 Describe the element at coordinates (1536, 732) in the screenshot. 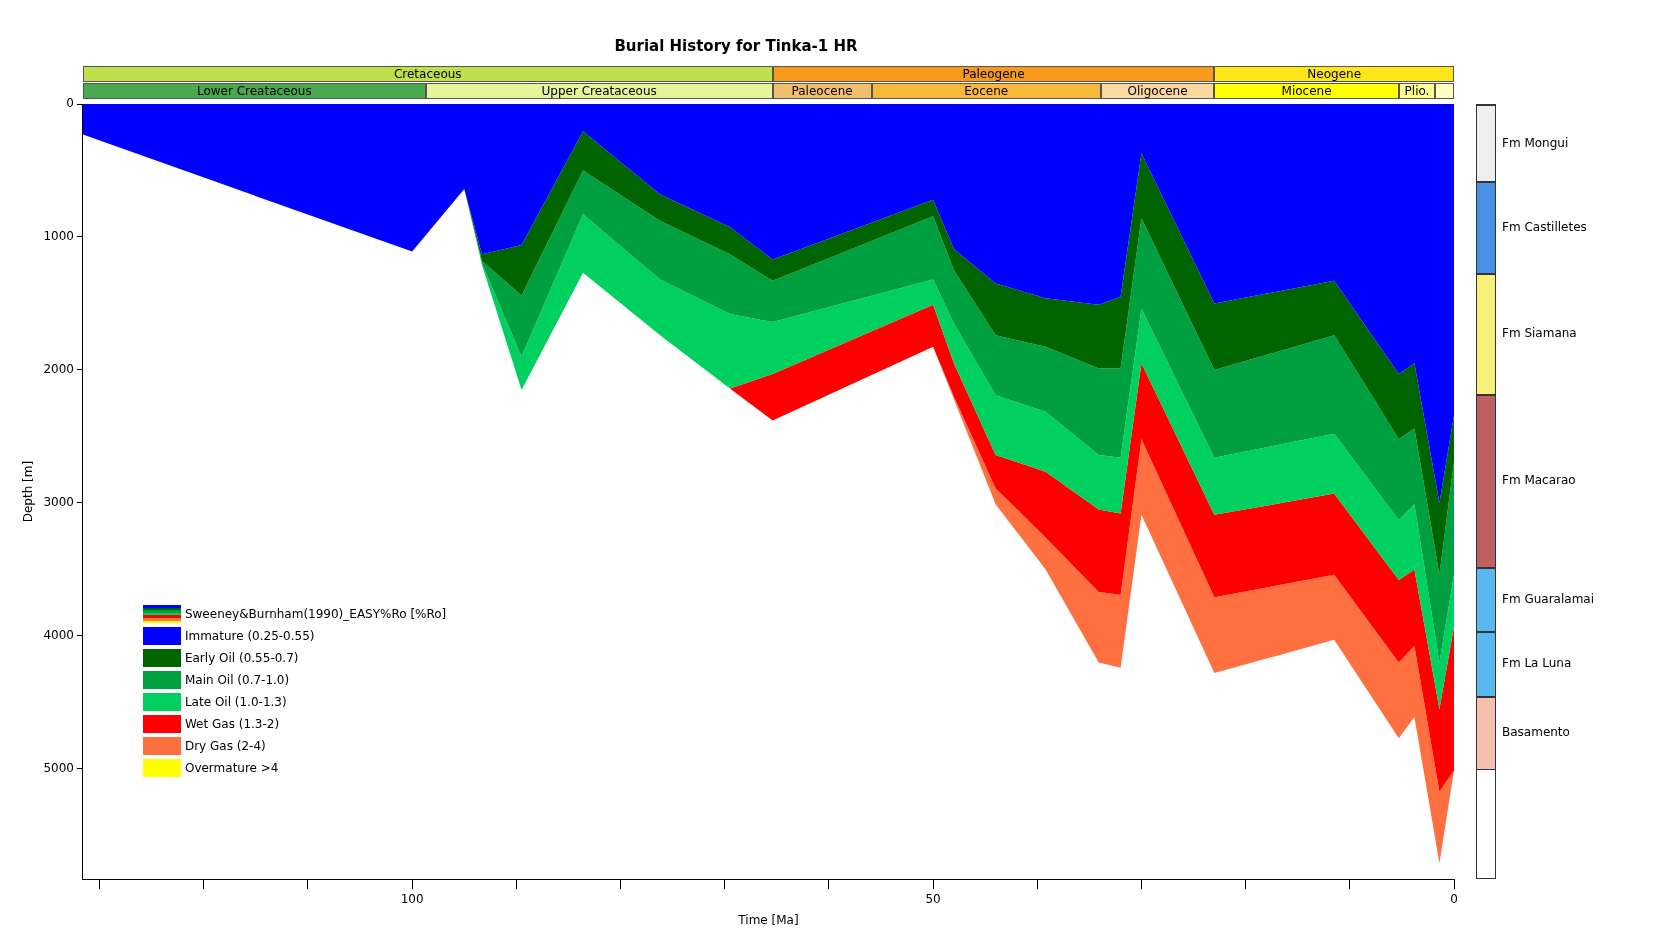

I see `text: Basamento` at that location.